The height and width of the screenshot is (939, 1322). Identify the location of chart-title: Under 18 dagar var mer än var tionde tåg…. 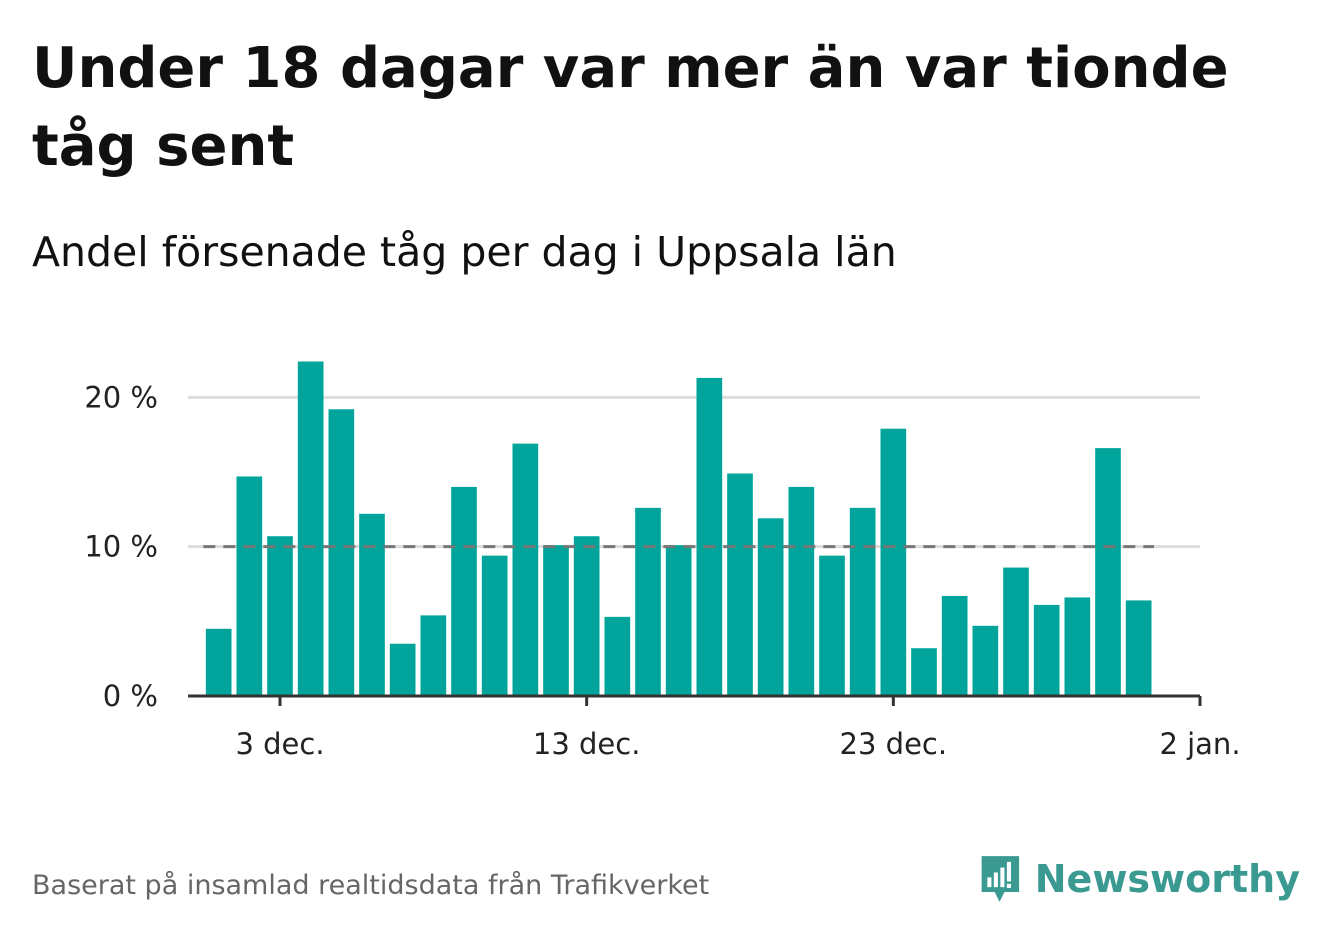
(630, 107).